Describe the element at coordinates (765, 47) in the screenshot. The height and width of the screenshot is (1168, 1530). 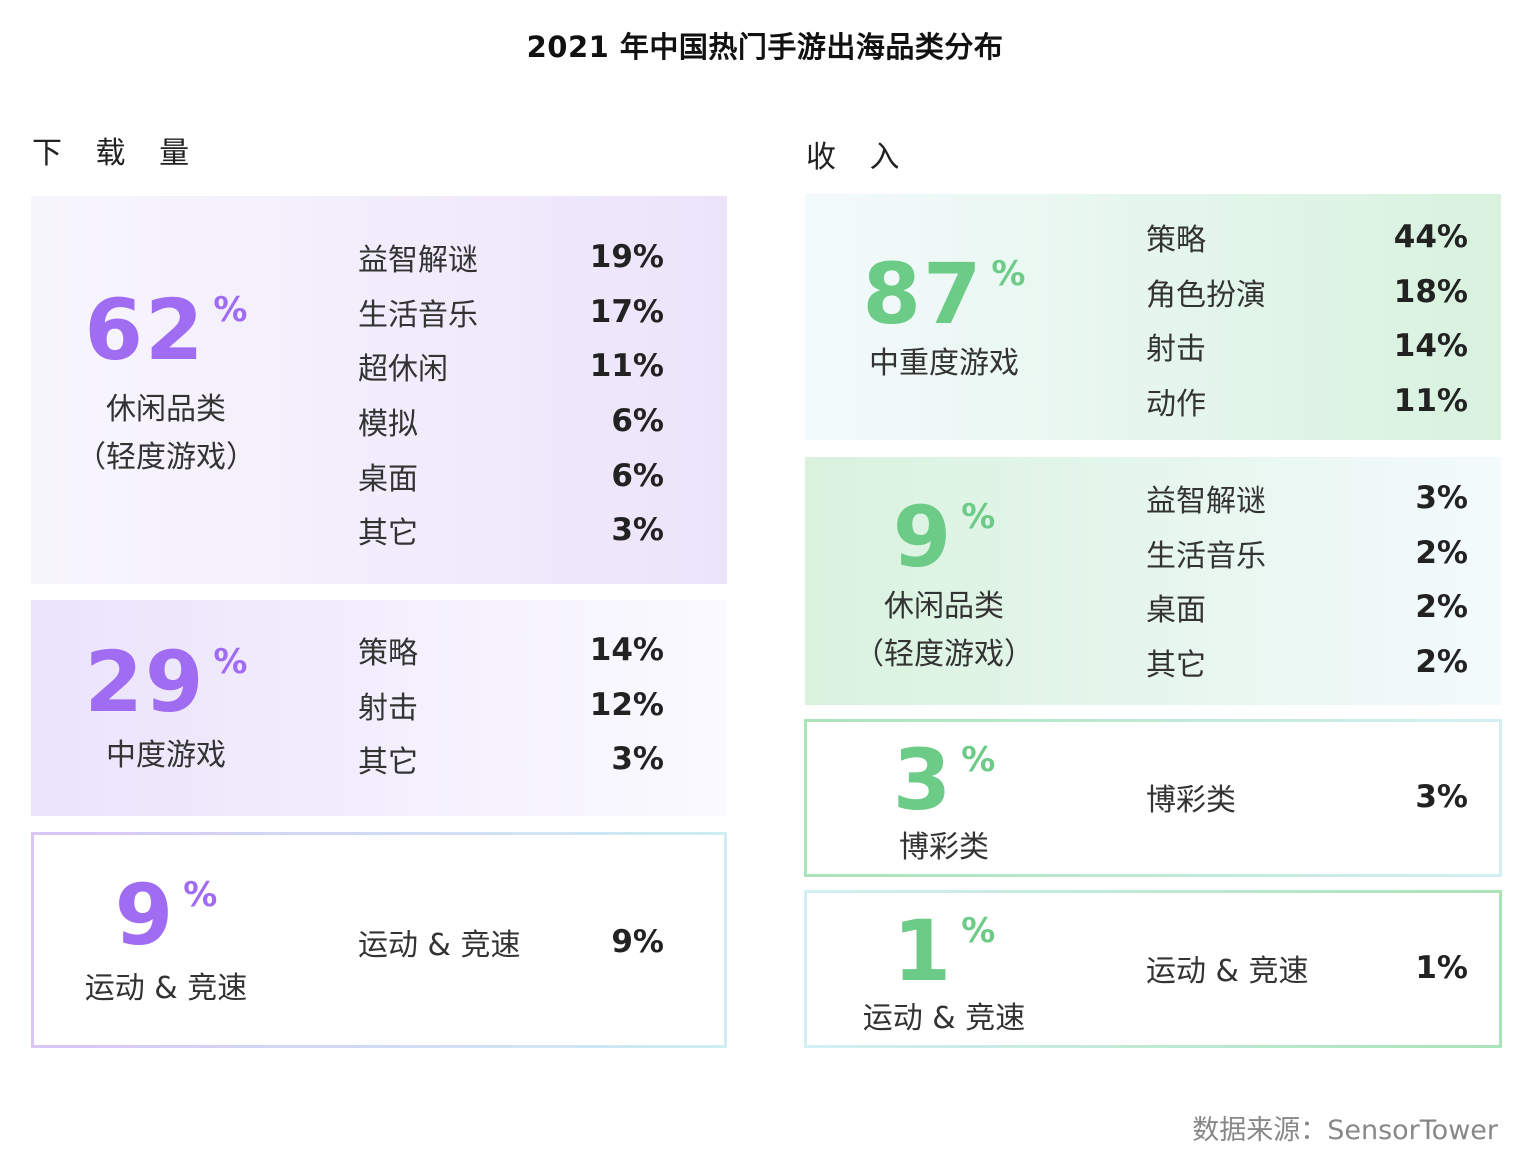
I see `chart-title: 2021 年中国热门手游出海品类分布` at that location.